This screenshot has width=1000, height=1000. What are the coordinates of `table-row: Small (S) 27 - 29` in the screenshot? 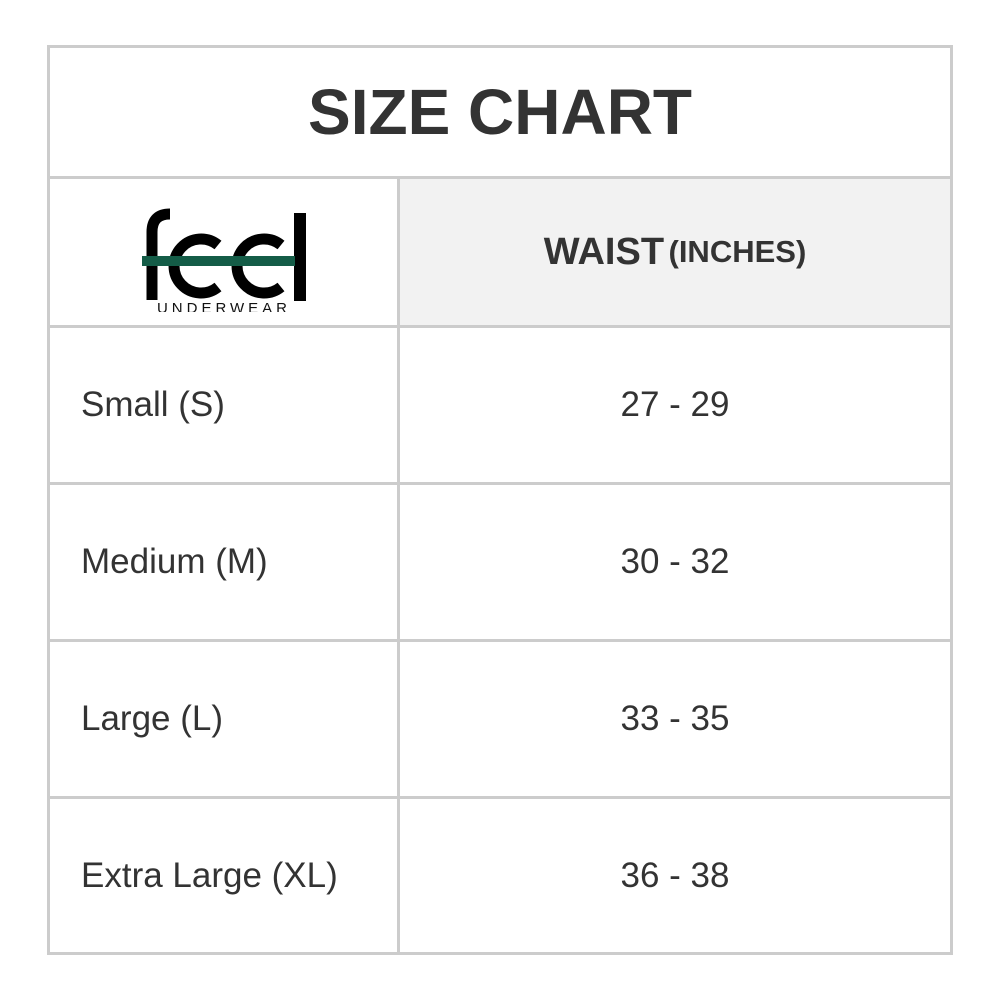 It's located at (500, 406).